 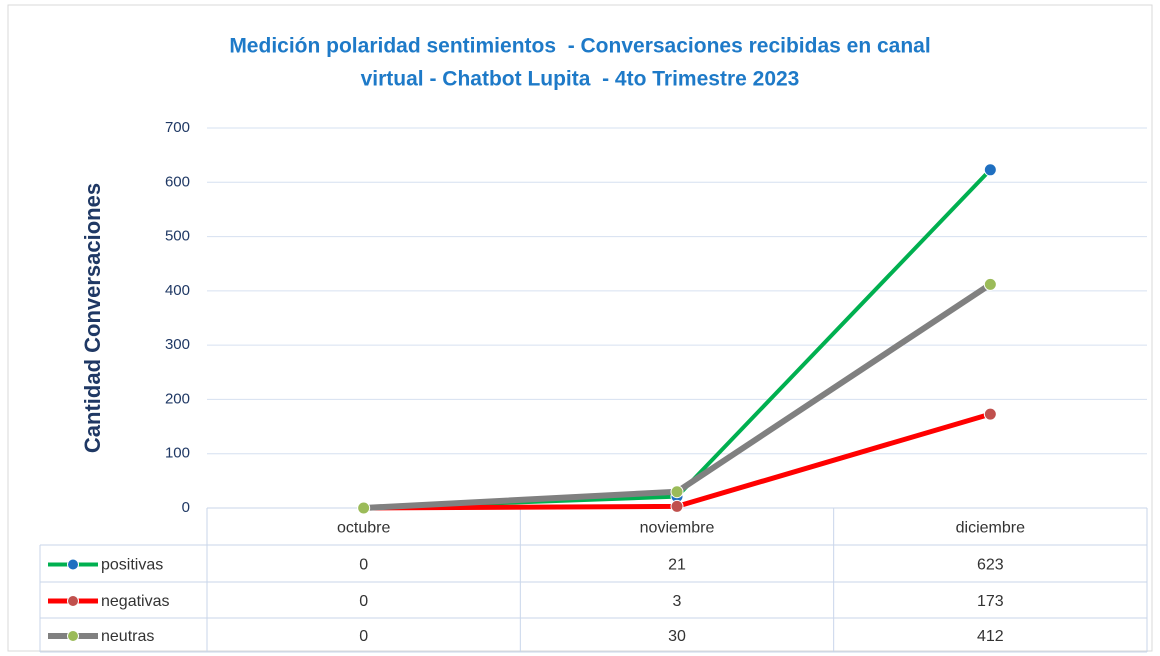 I want to click on y-tick-label: 700, so click(x=177, y=127).